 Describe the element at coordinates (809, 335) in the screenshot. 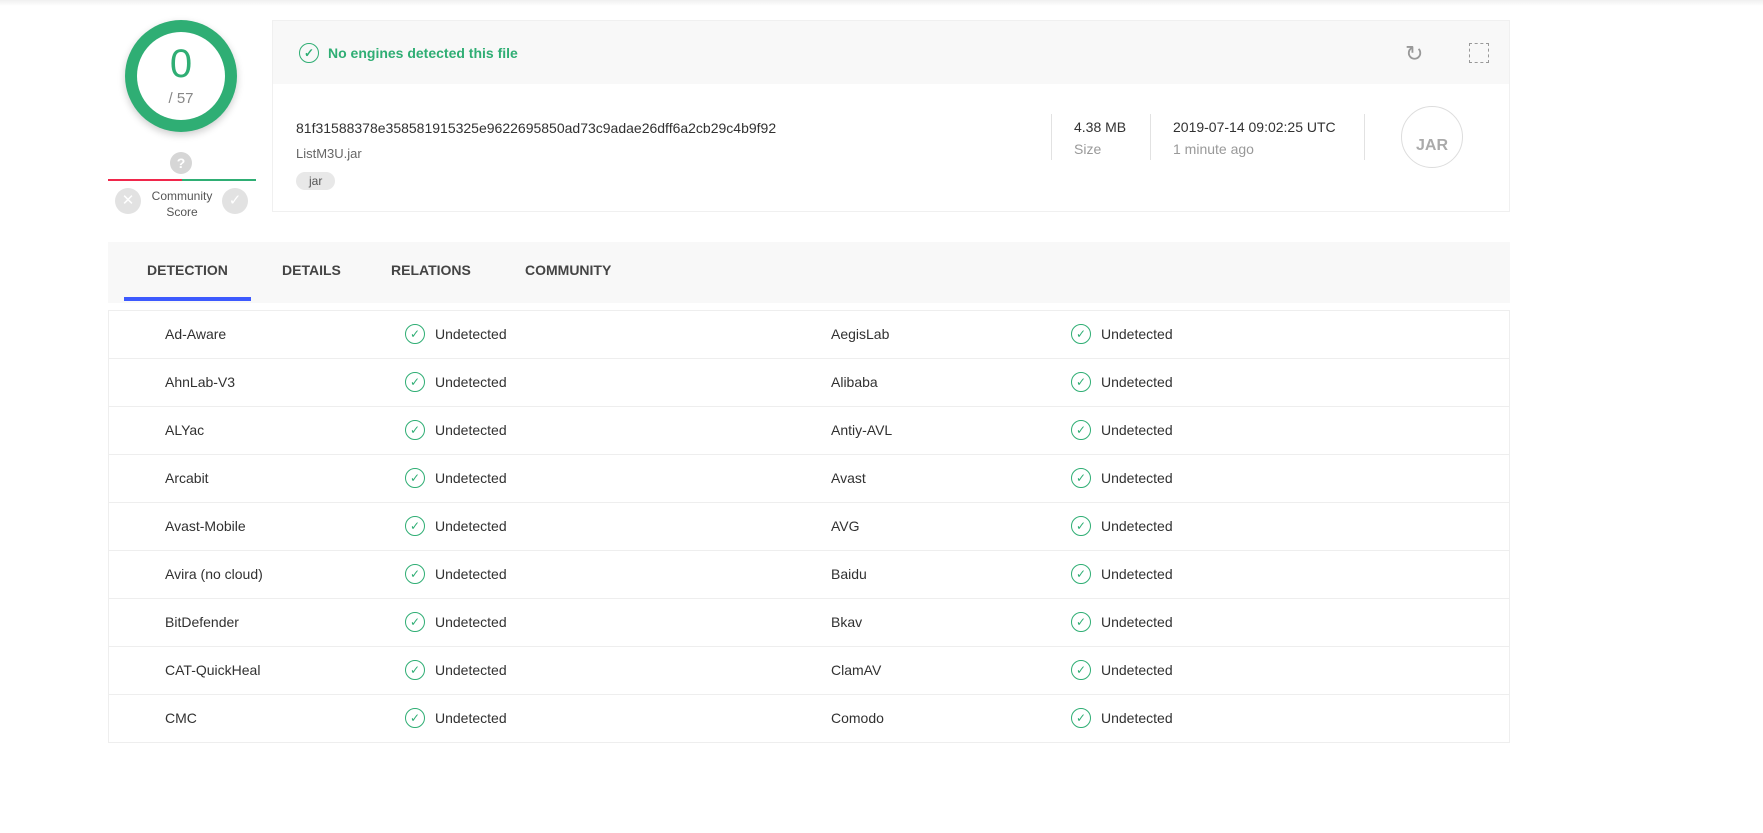

I see `table-row: Ad-Aware ✓ Undetected AegisLab ✓ Undetected` at that location.